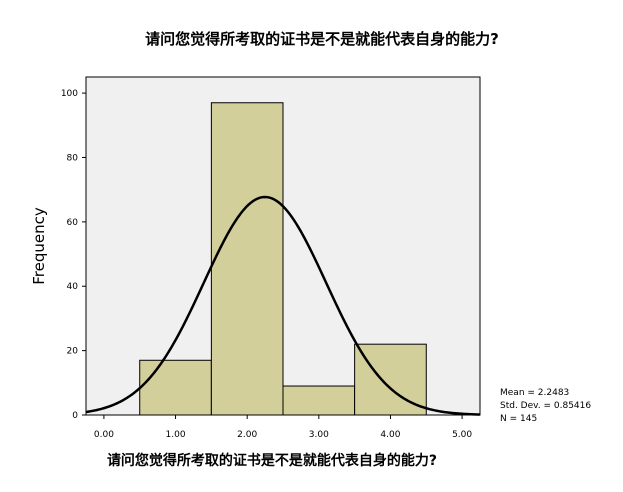 This screenshot has height=492, width=623. What do you see at coordinates (283, 427) in the screenshot?
I see `x-axis: 0.00 1.00 2.00 3.00 4.00 5.00` at bounding box center [283, 427].